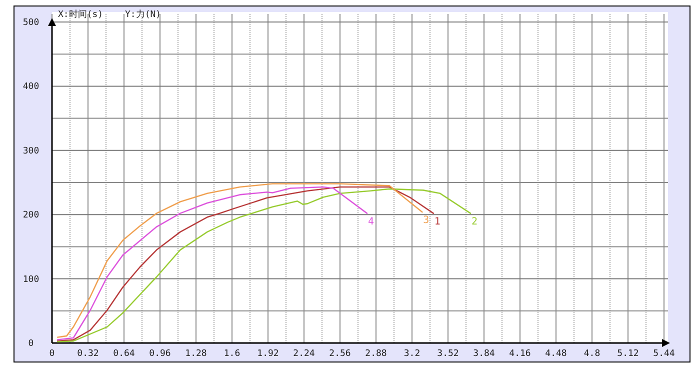 Image resolution: width=698 pixels, height=370 pixels. What do you see at coordinates (412, 354) in the screenshot?
I see `x-tick-label: 3.2` at bounding box center [412, 354].